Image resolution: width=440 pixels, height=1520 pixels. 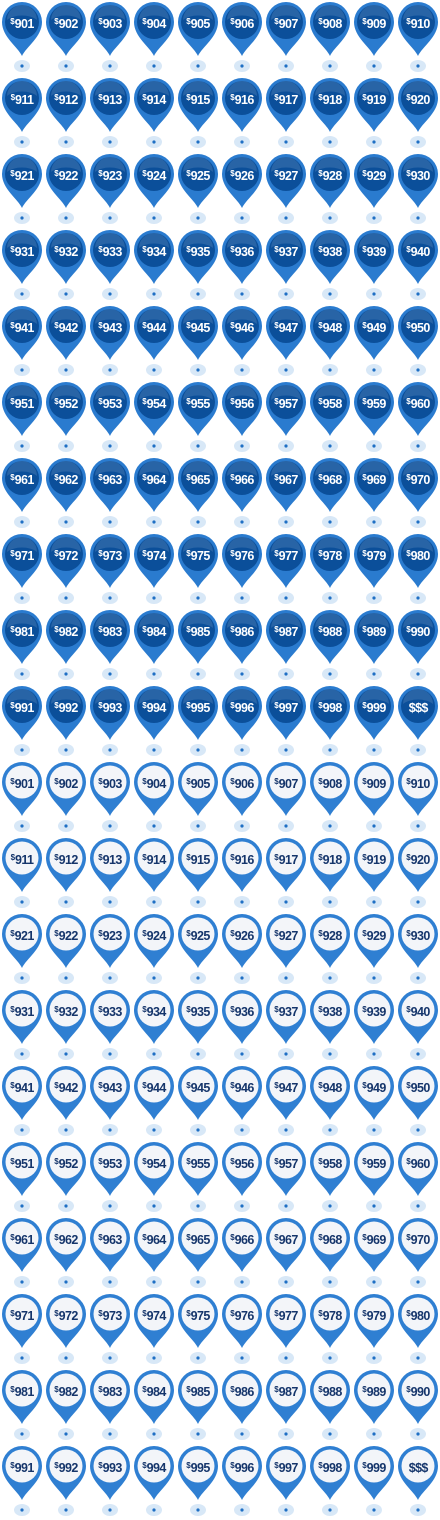 What do you see at coordinates (374, 1406) in the screenshot?
I see `outline-price-marker: $989` at bounding box center [374, 1406].